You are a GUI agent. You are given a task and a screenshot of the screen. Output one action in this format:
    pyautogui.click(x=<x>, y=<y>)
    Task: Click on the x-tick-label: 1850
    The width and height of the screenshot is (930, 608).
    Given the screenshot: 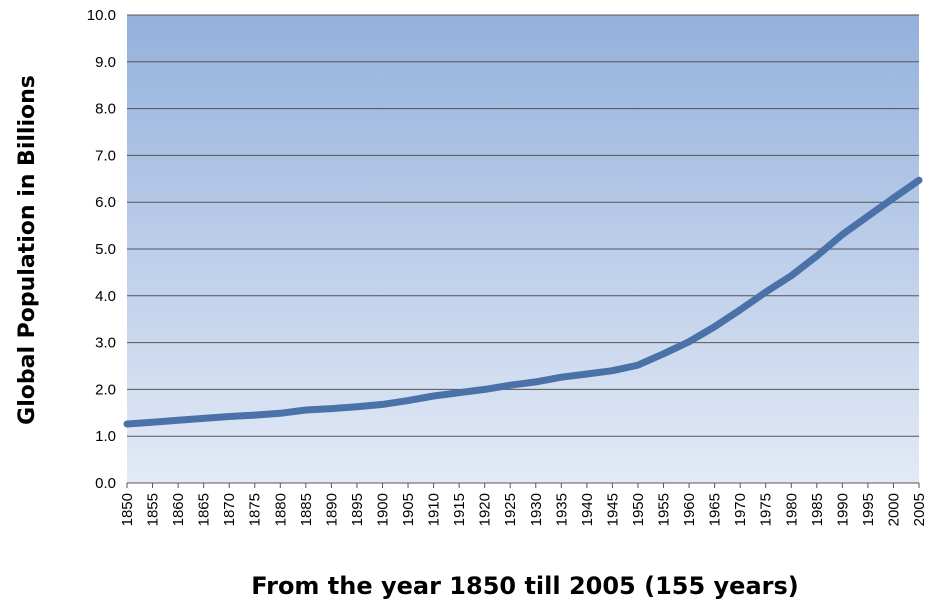 What is the action you would take?
    pyautogui.click(x=127, y=509)
    